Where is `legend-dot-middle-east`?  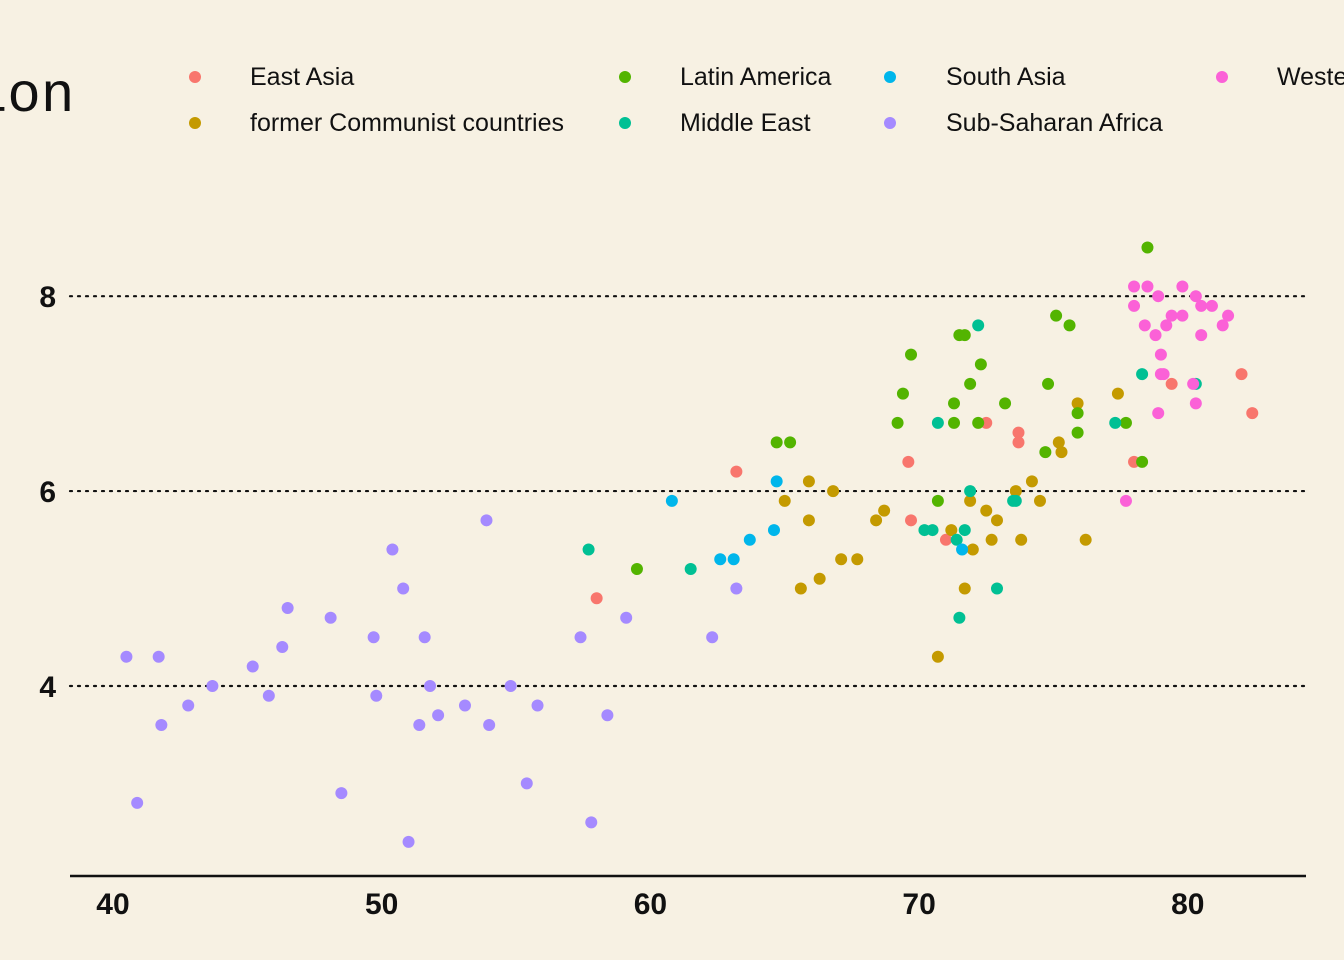
legend-dot-middle-east is located at coordinates (625, 123).